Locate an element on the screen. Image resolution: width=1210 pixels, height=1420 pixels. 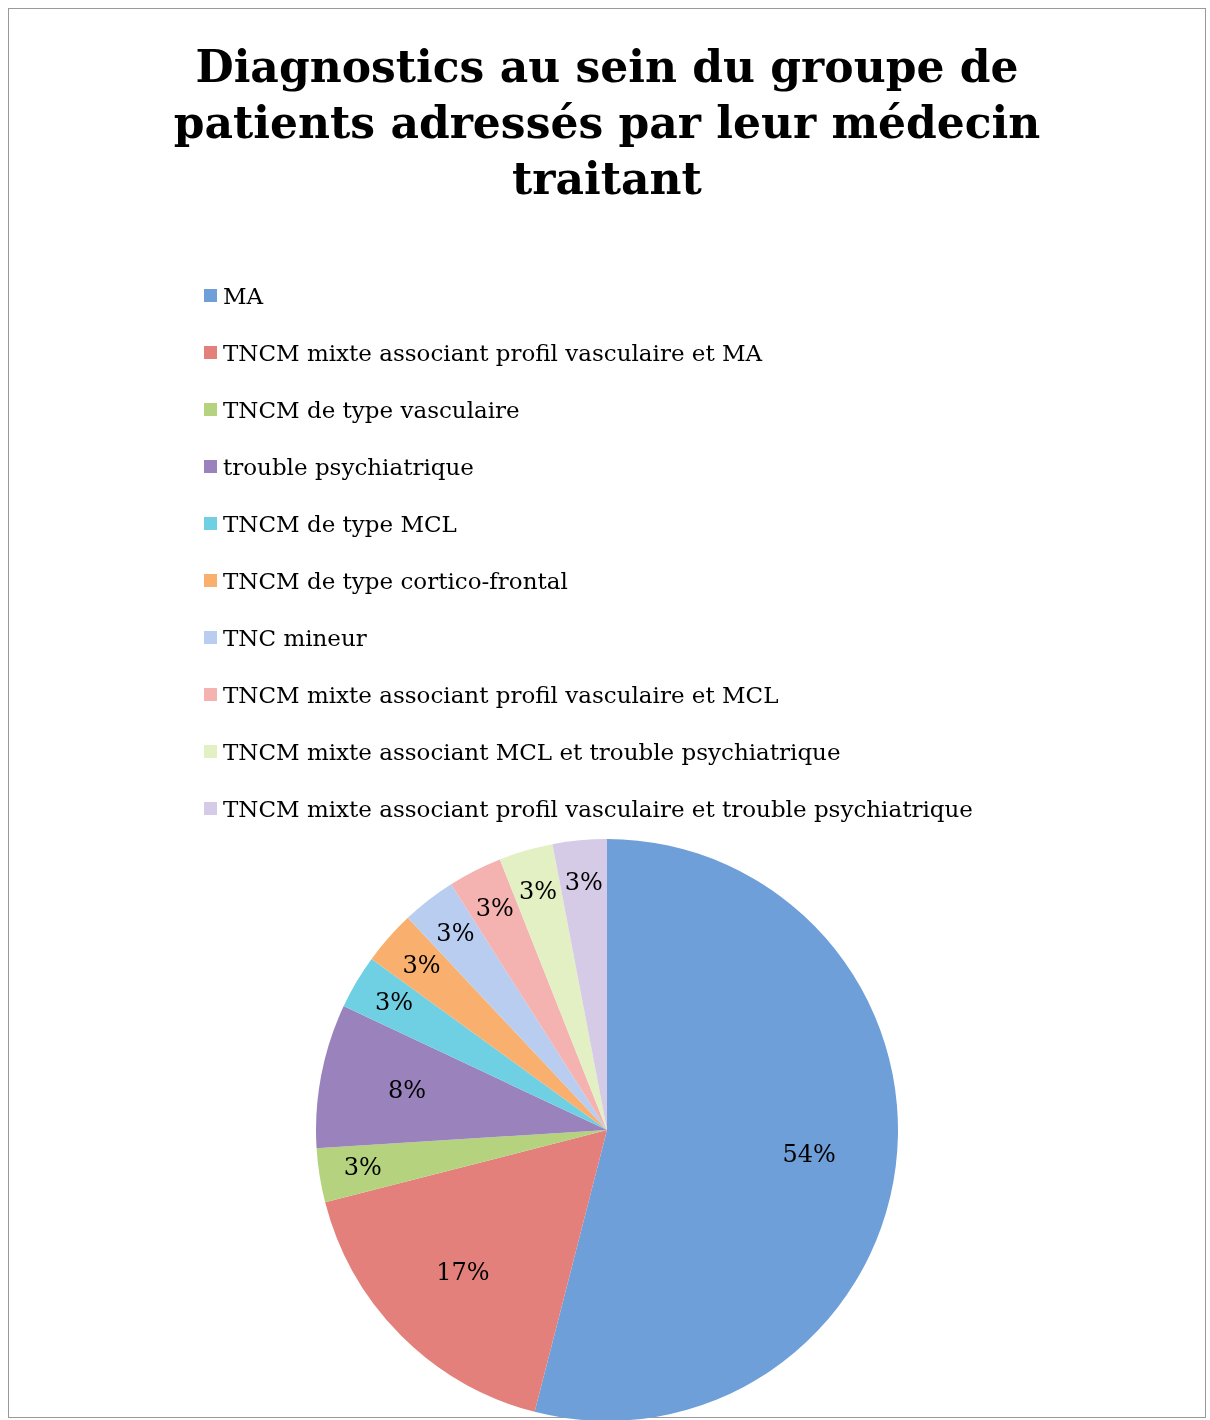
legend-label: TNCM mixte associant MCL et trouble psychiatrique is located at coordinates (532, 751).